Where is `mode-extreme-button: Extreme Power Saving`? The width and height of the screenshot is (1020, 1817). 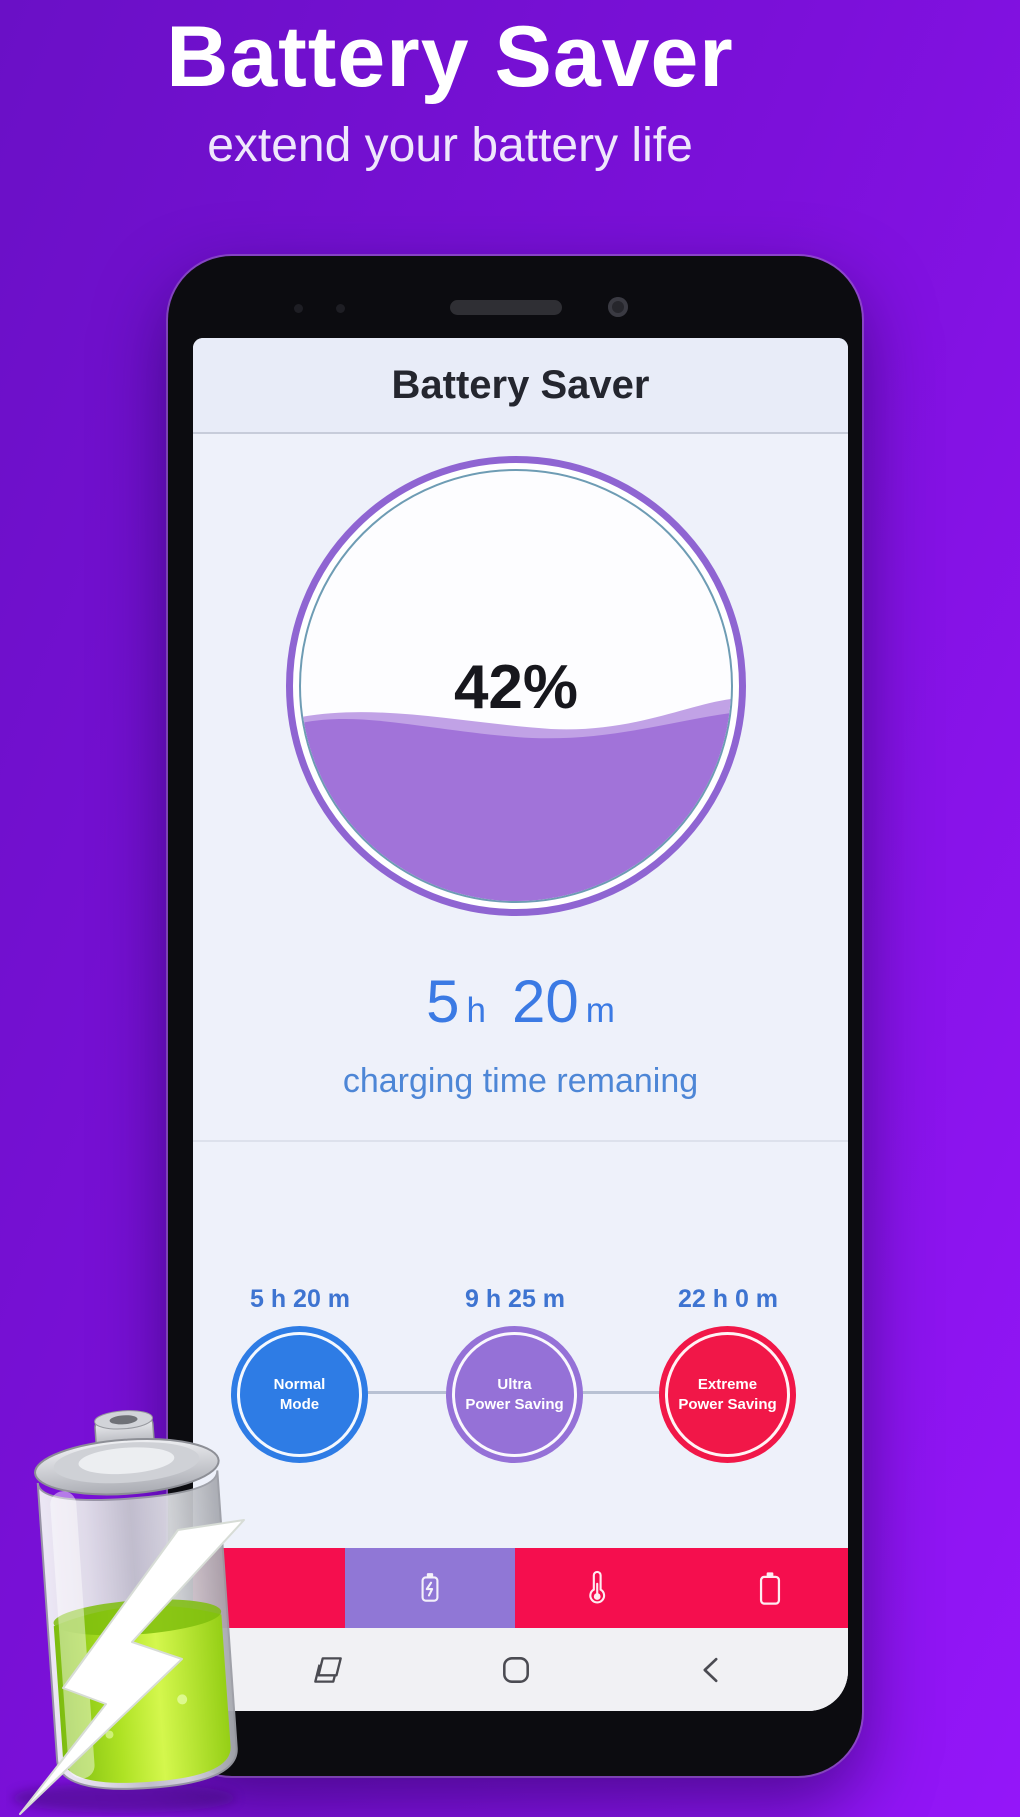 mode-extreme-button: Extreme Power Saving is located at coordinates (727, 1394).